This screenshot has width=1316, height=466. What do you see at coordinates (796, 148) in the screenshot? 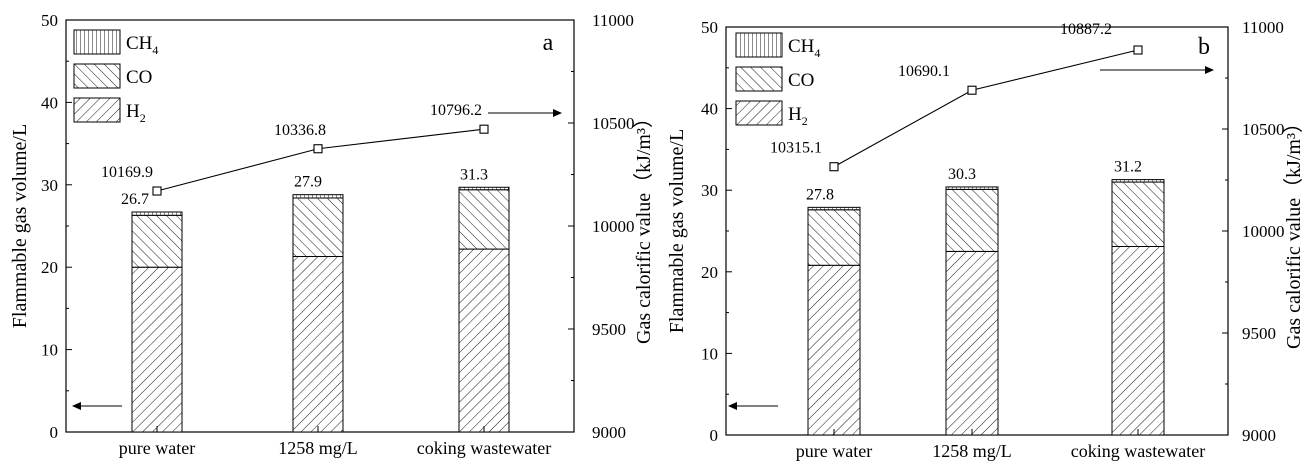
I see `calorific-label: 10315.1` at bounding box center [796, 148].